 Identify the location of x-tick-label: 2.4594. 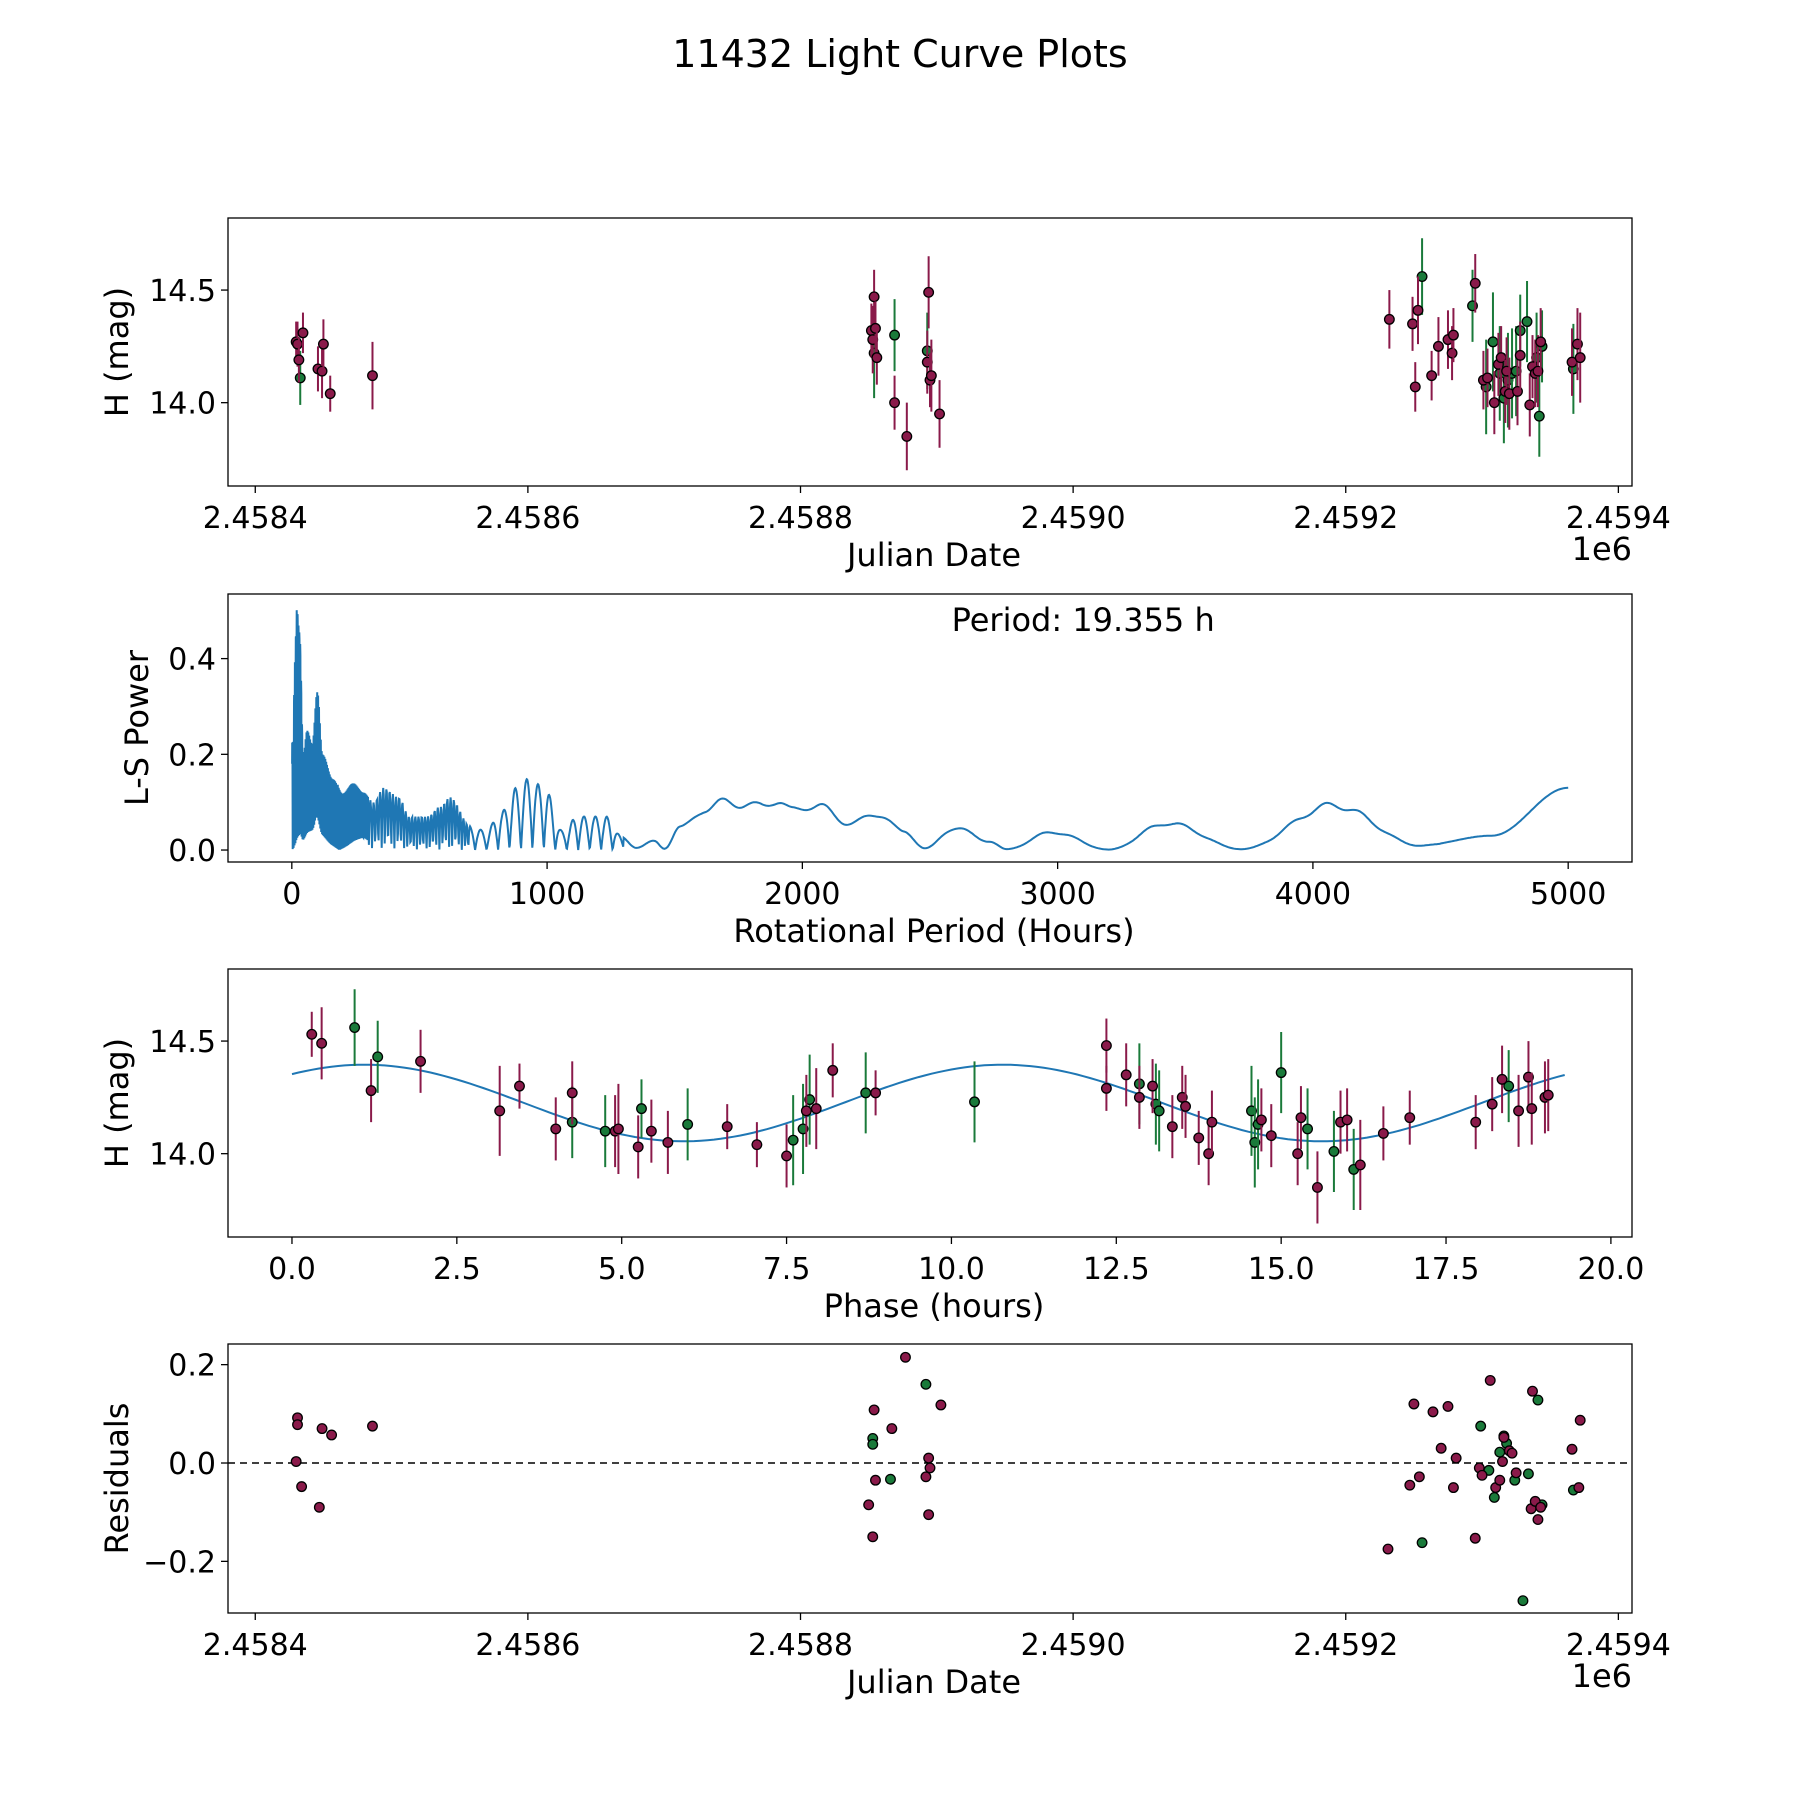
(1618, 518).